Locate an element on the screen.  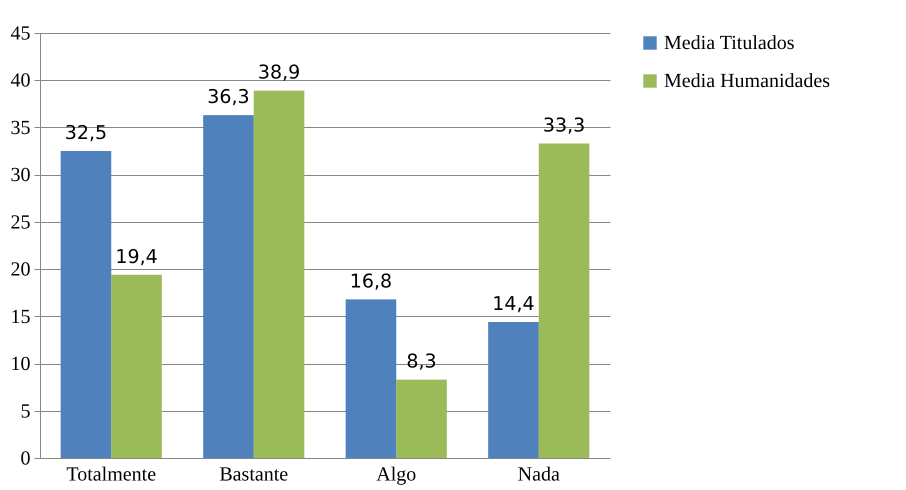
data-label: 33,3 is located at coordinates (564, 125).